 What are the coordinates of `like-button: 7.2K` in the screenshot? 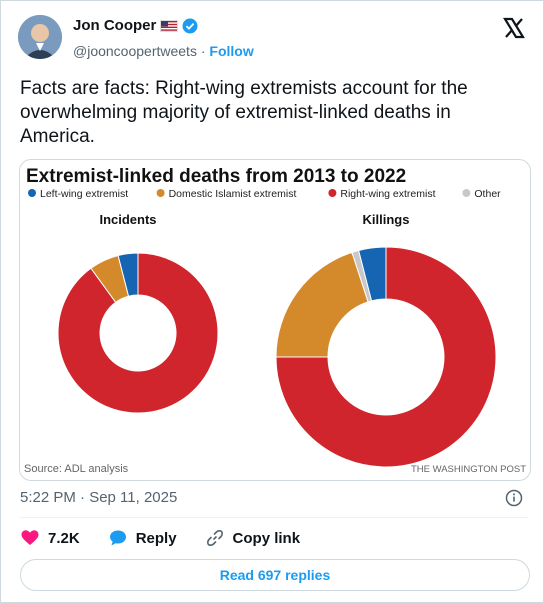 It's located at (50, 538).